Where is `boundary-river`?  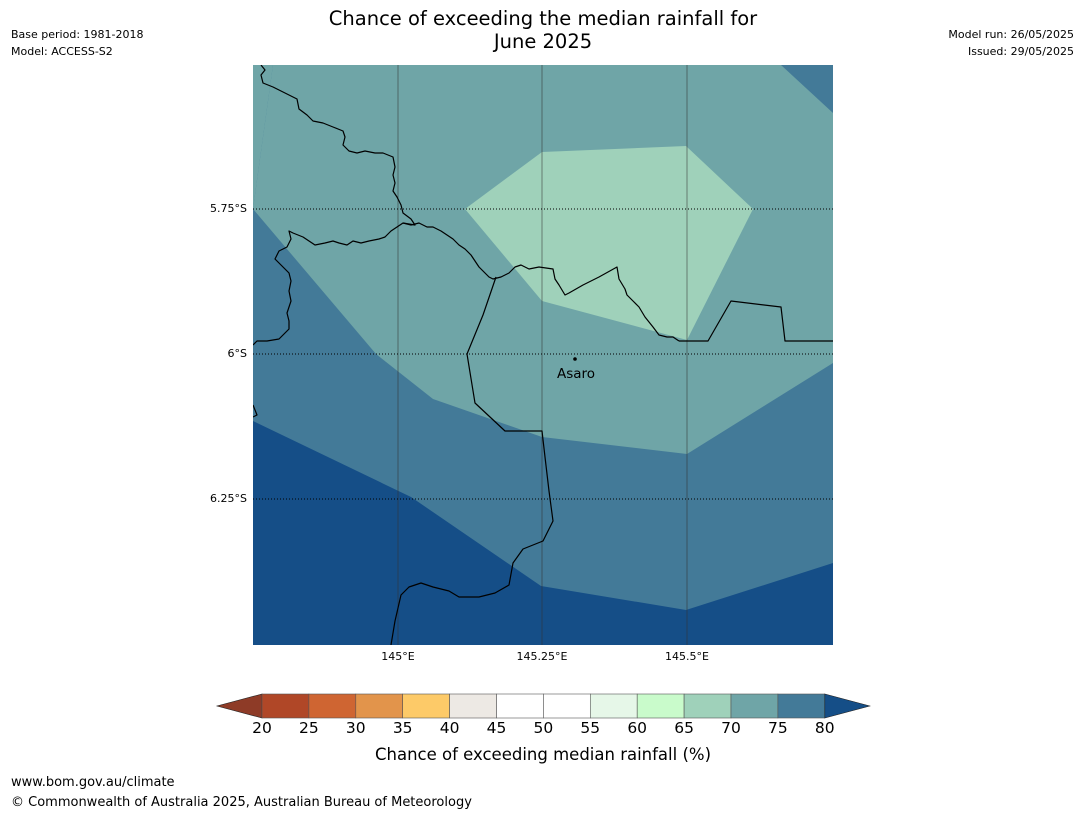 boundary-river is located at coordinates (541, 282).